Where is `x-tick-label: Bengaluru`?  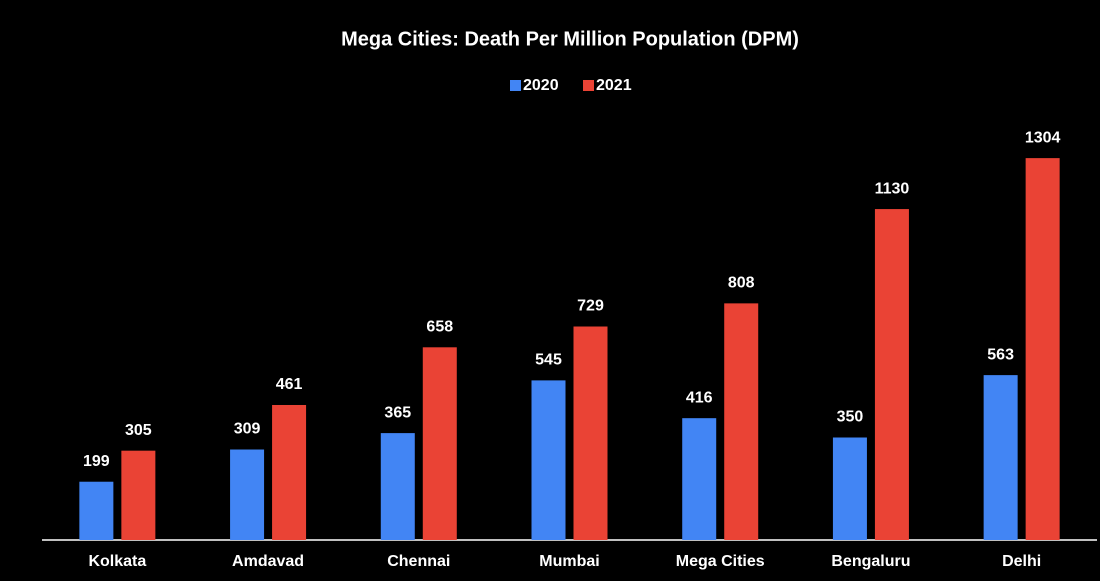 x-tick-label: Bengaluru is located at coordinates (870, 561).